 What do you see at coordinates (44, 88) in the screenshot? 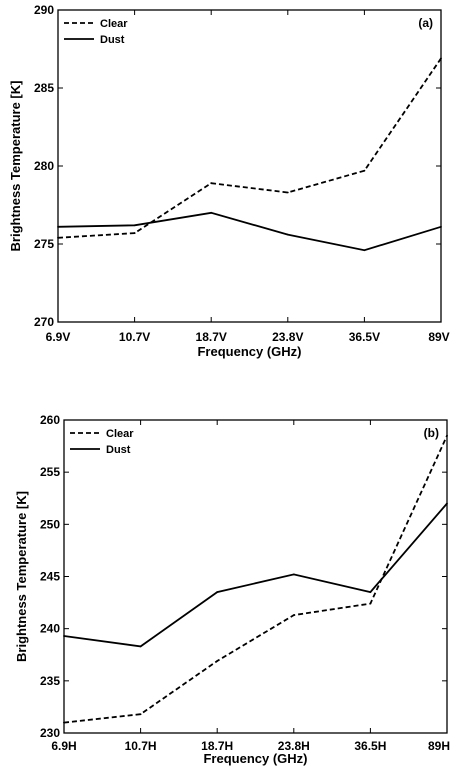
I see `y-tick-label: 285` at bounding box center [44, 88].